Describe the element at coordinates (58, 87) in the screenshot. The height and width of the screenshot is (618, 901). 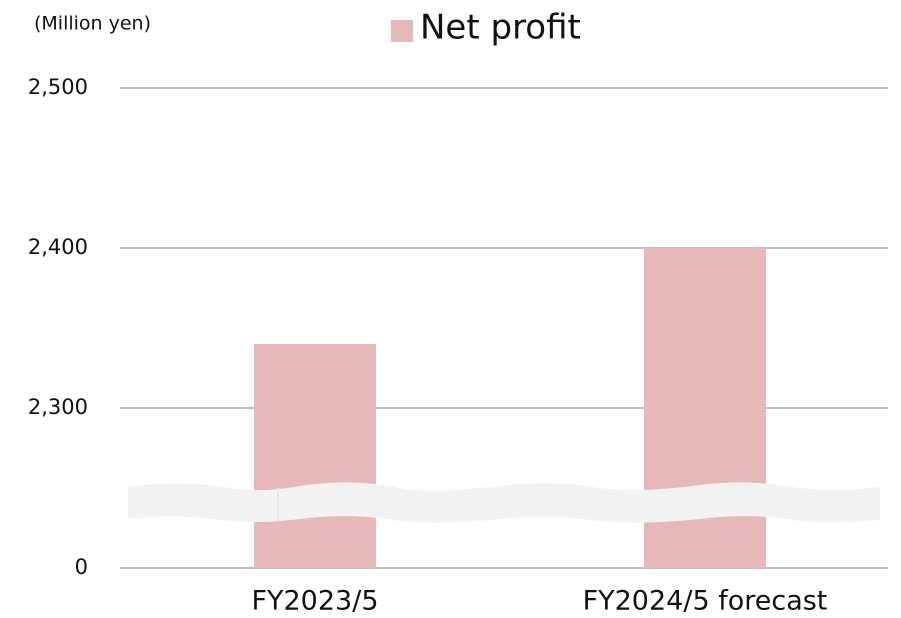
I see `y-tick-label: 2,500` at that location.